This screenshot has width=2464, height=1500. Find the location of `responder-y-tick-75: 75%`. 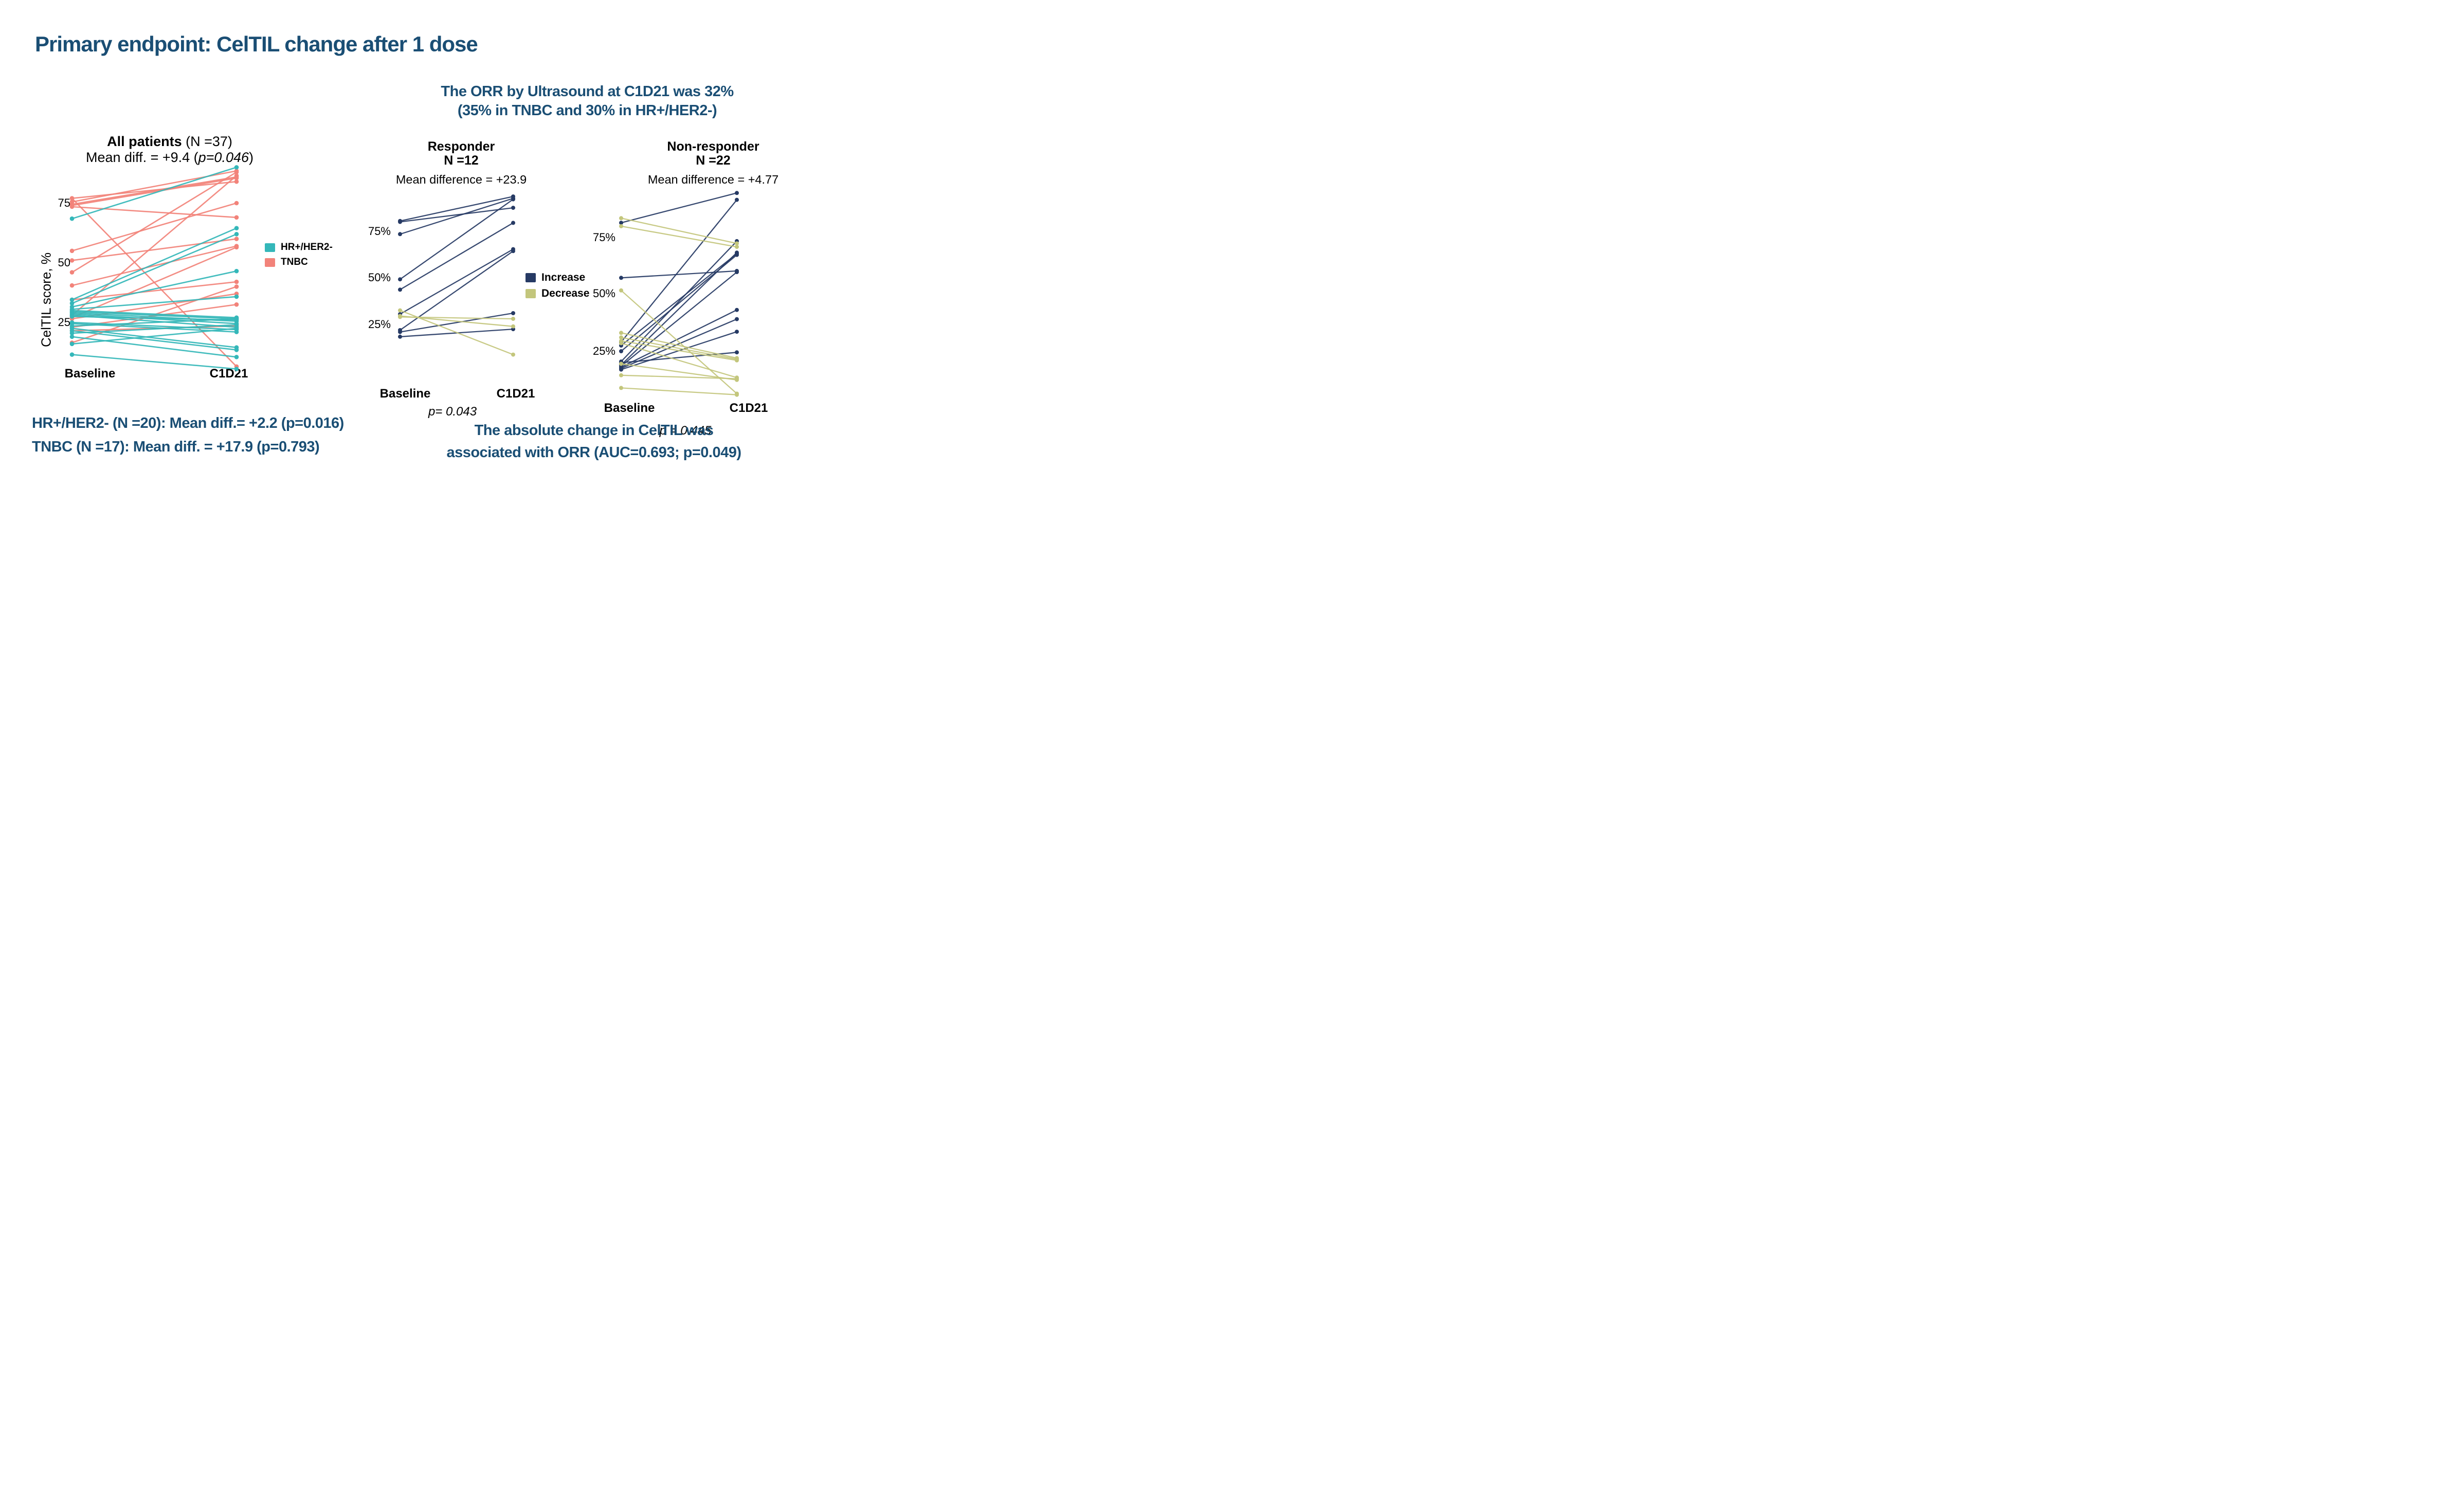

responder-y-tick-75: 75% is located at coordinates (380, 232).